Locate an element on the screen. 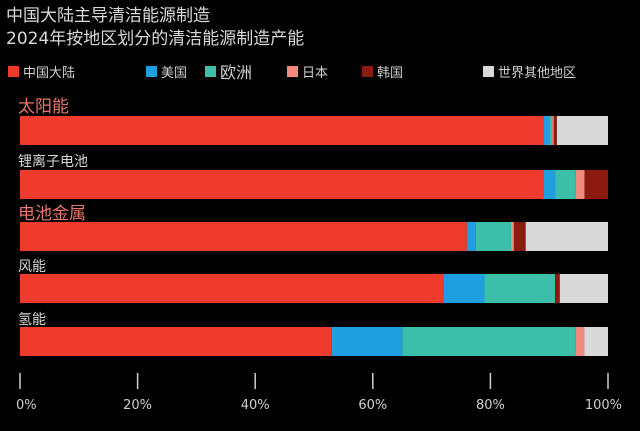 Image resolution: width=640 pixels, height=431 pixels. legend-label: 韩国 is located at coordinates (390, 73).